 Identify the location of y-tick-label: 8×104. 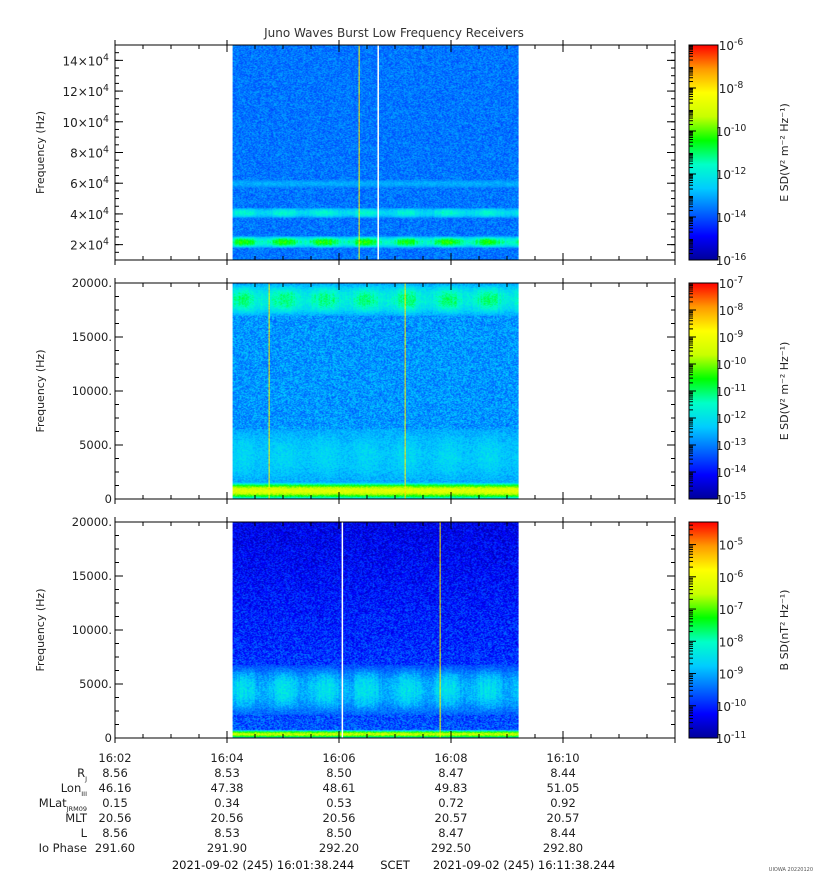
(89, 153).